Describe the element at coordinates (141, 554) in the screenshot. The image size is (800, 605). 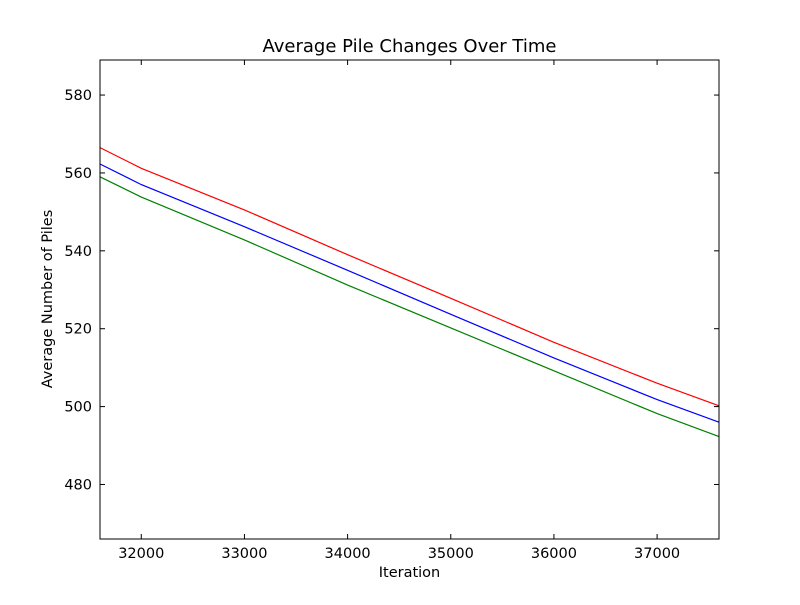
I see `x-tick-label: 32000` at that location.